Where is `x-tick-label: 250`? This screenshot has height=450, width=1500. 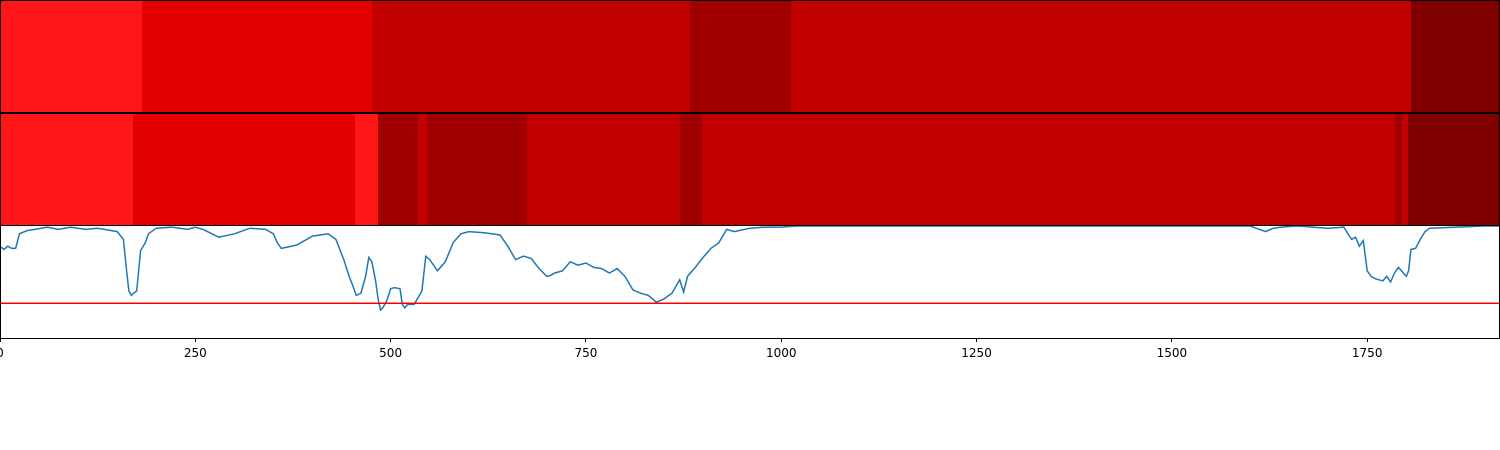 x-tick-label: 250 is located at coordinates (195, 353).